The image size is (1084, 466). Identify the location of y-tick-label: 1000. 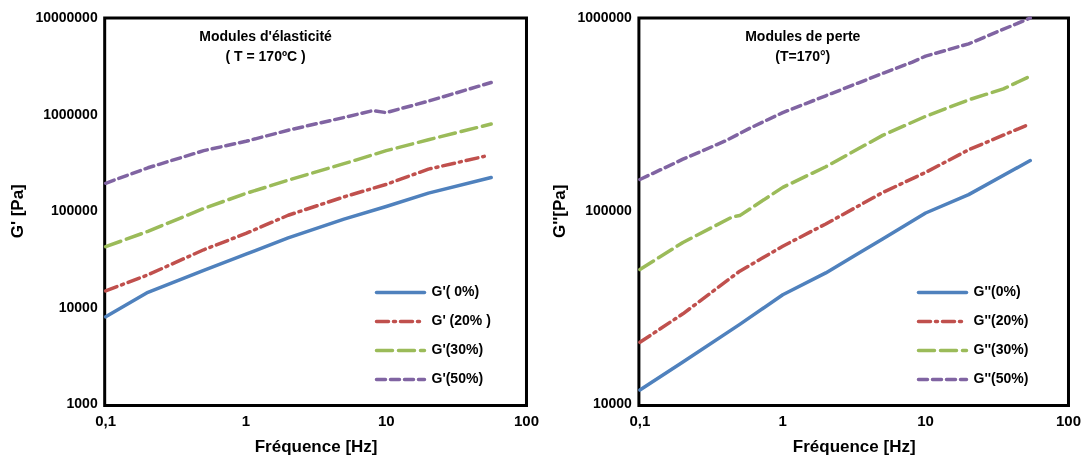
(82, 403).